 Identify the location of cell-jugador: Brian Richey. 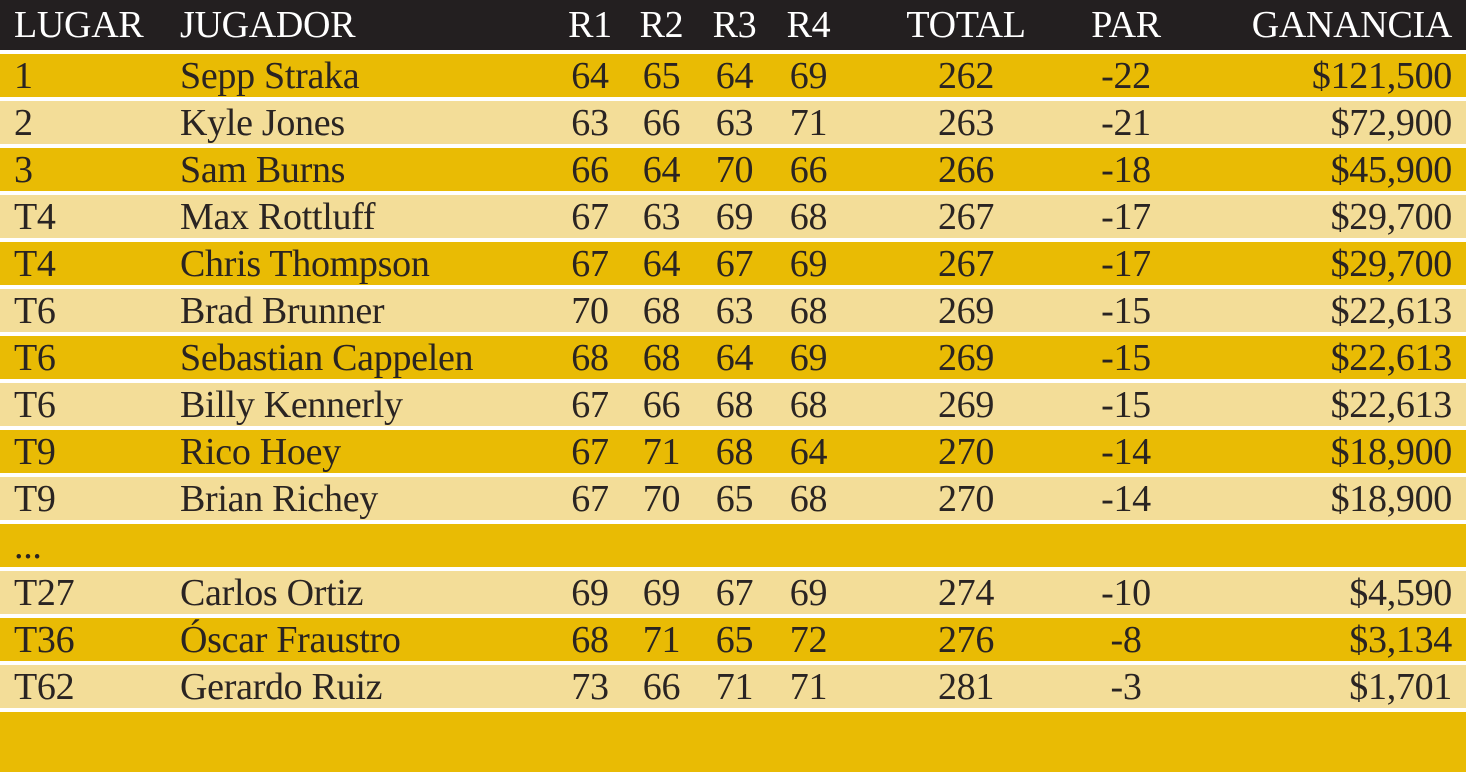
(279, 498).